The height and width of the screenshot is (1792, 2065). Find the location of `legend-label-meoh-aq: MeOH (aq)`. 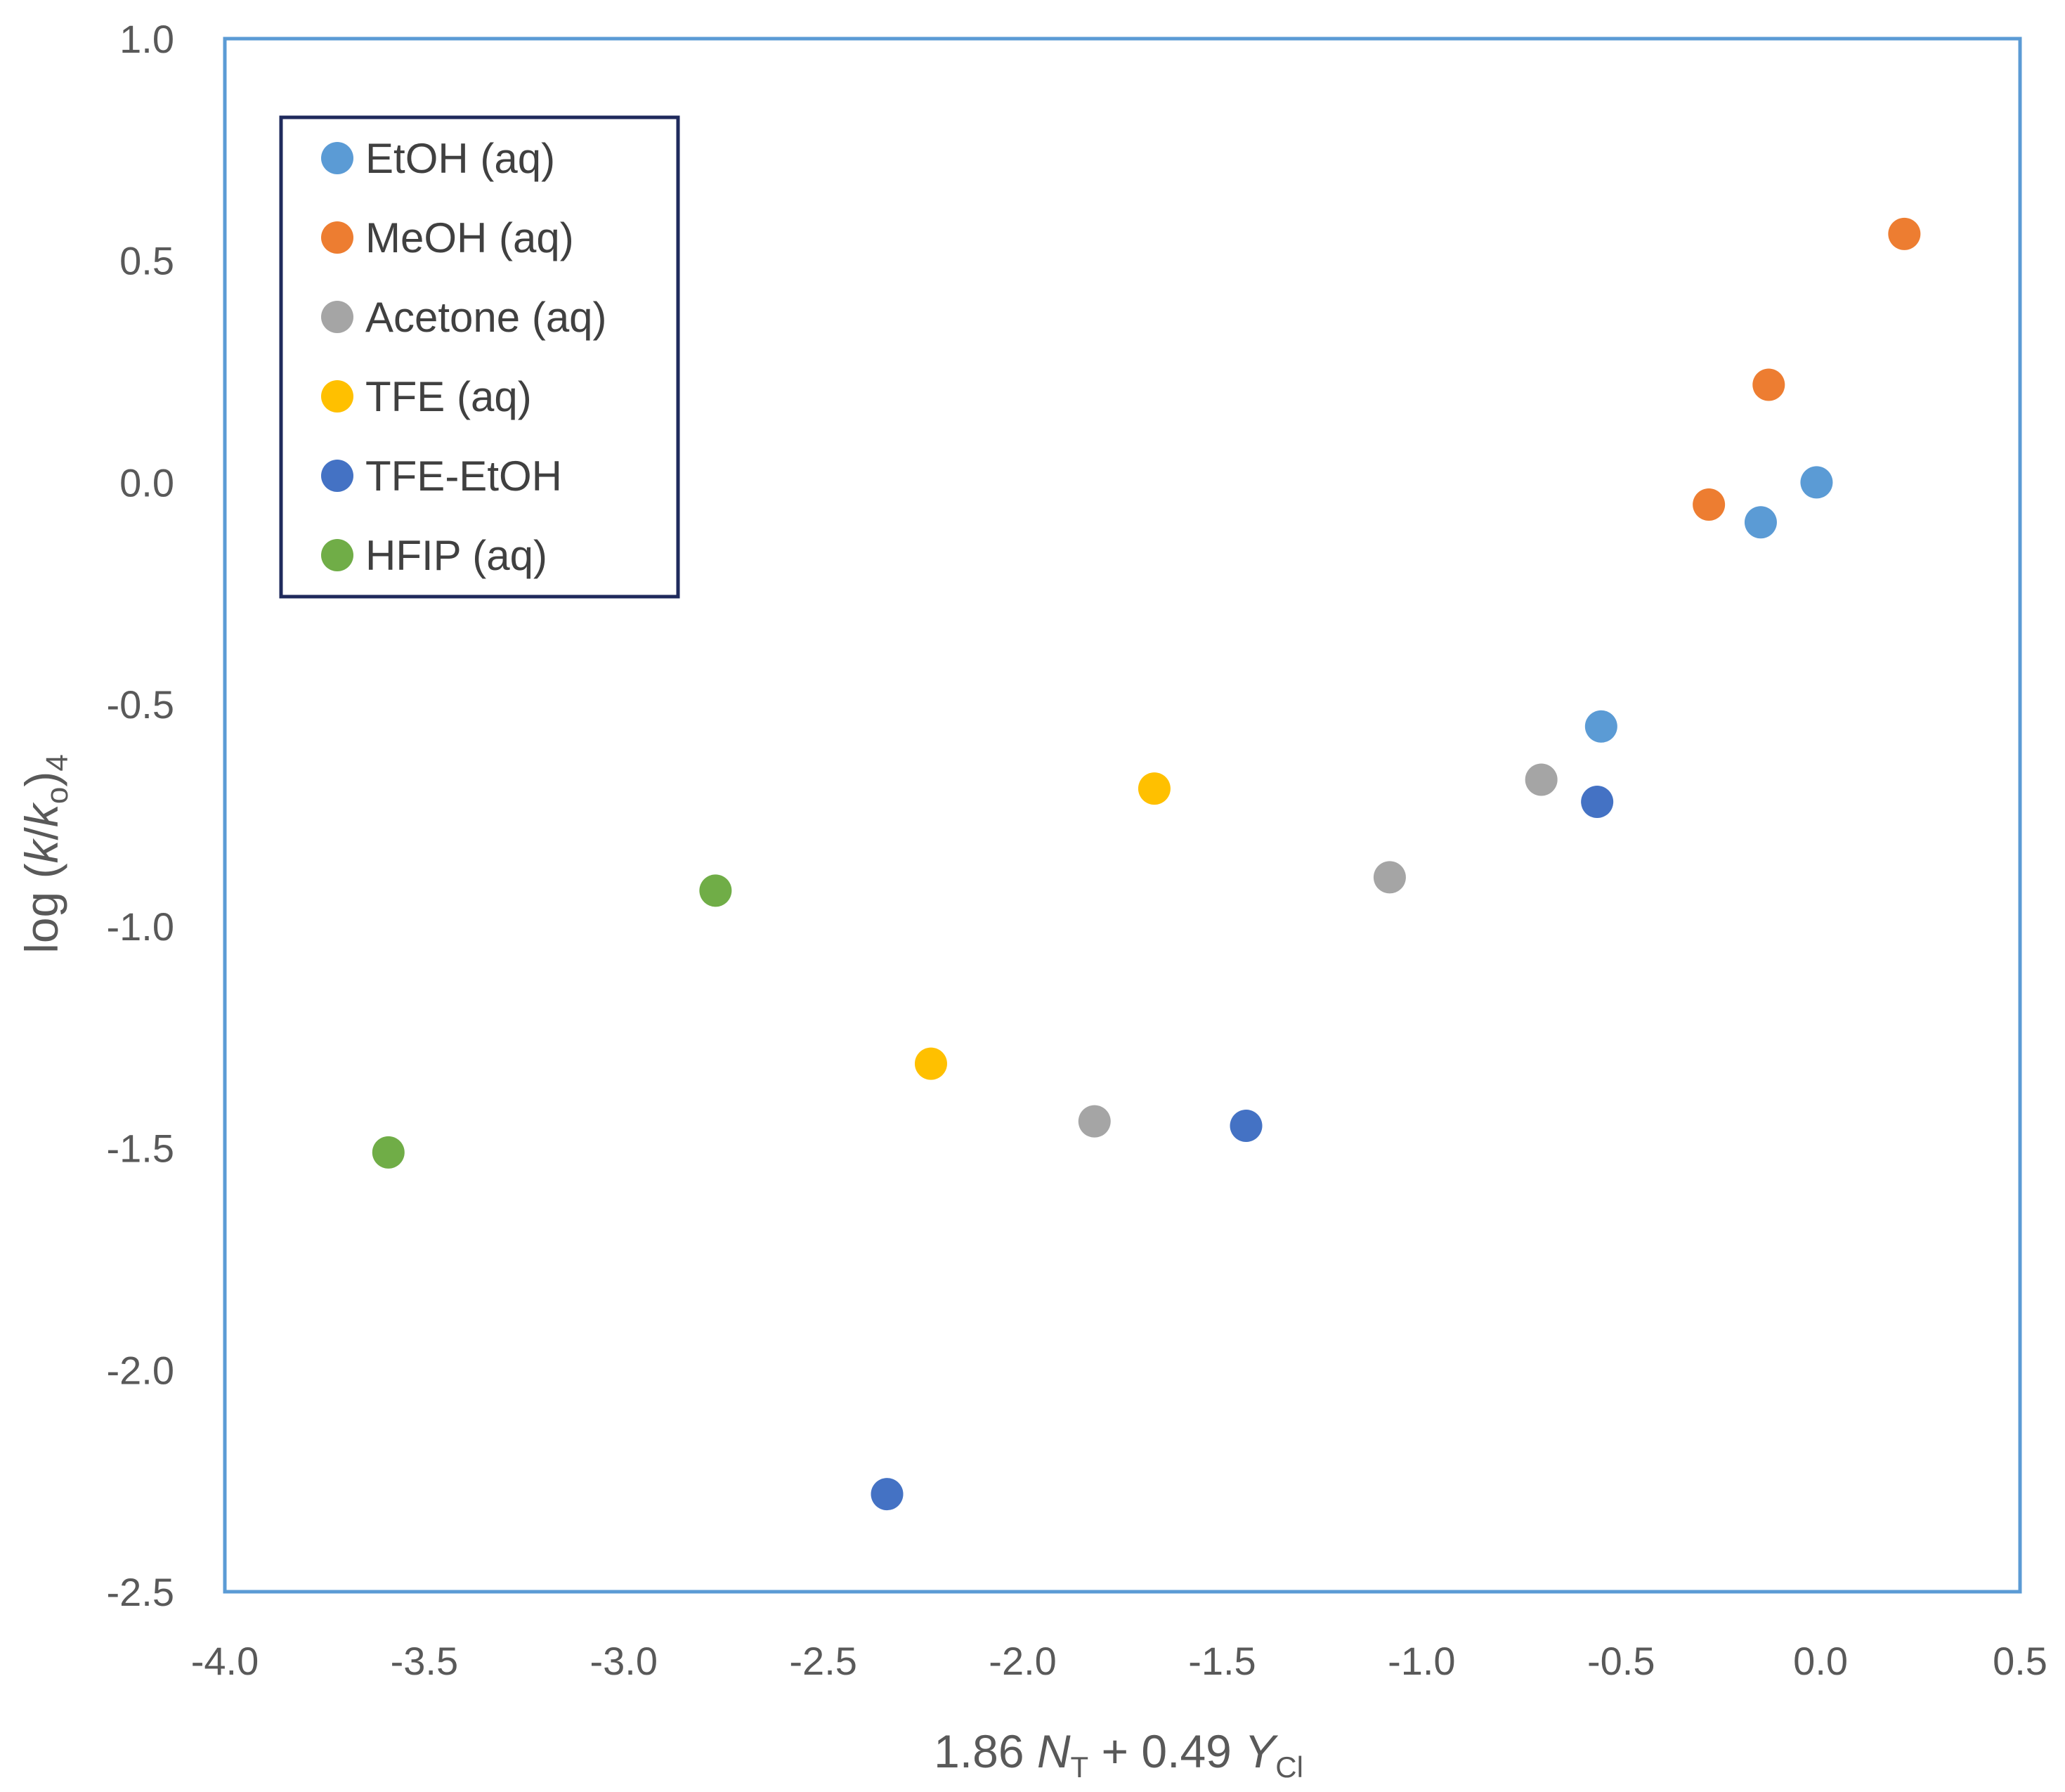

legend-label-meoh-aq: MeOH (aq) is located at coordinates (469, 237).